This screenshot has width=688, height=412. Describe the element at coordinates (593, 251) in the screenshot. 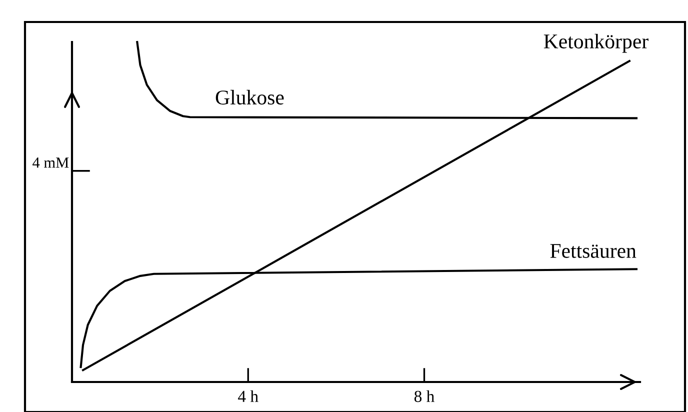

I see `series-label: Fettsäuren` at that location.